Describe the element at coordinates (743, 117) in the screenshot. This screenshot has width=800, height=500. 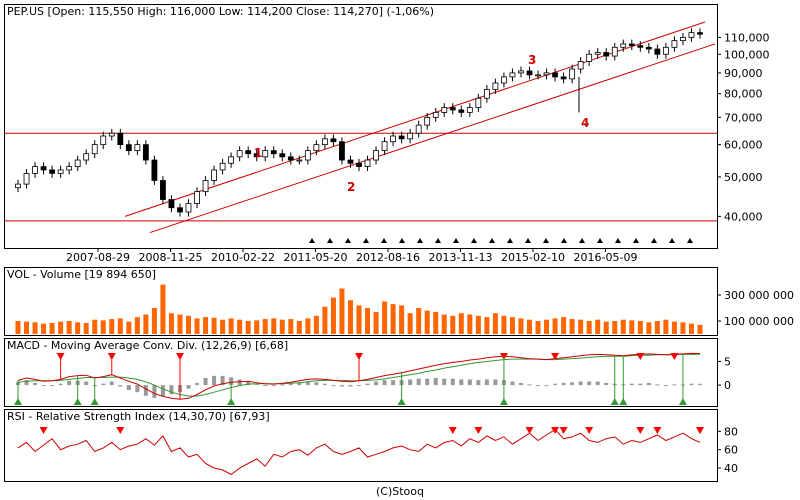
I see `price-y-tick-label: 70,000` at that location.